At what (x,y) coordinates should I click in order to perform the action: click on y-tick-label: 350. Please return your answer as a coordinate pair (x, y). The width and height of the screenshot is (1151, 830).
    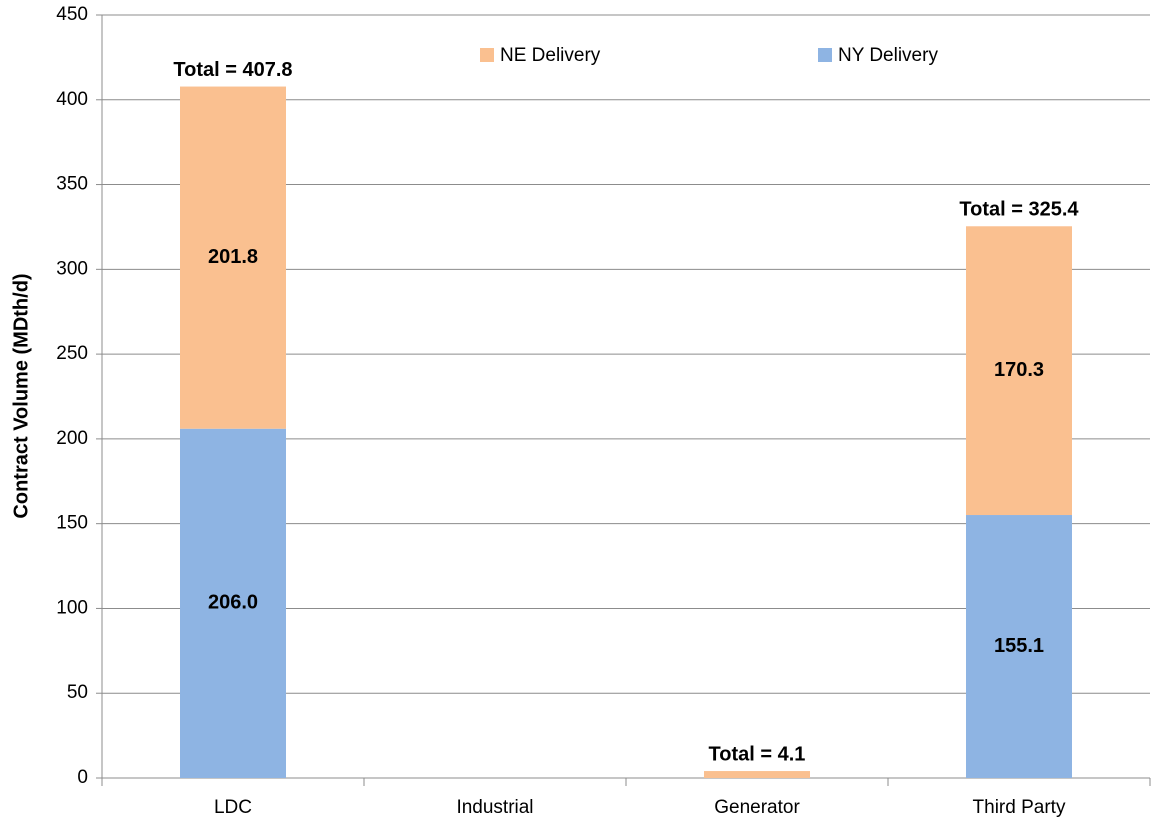
    Looking at the image, I should click on (72, 184).